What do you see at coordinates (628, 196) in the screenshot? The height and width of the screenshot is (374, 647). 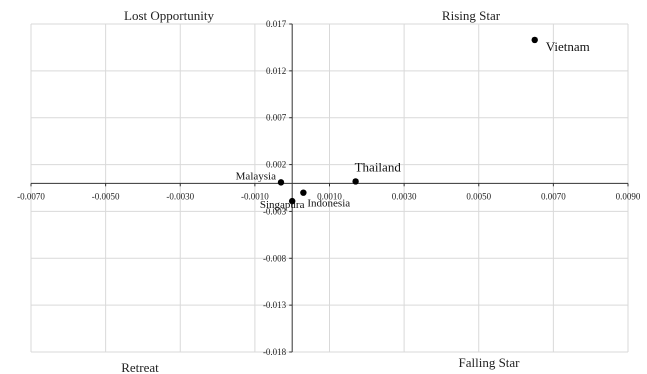 I see `x-tick-label: 0.0090` at bounding box center [628, 196].